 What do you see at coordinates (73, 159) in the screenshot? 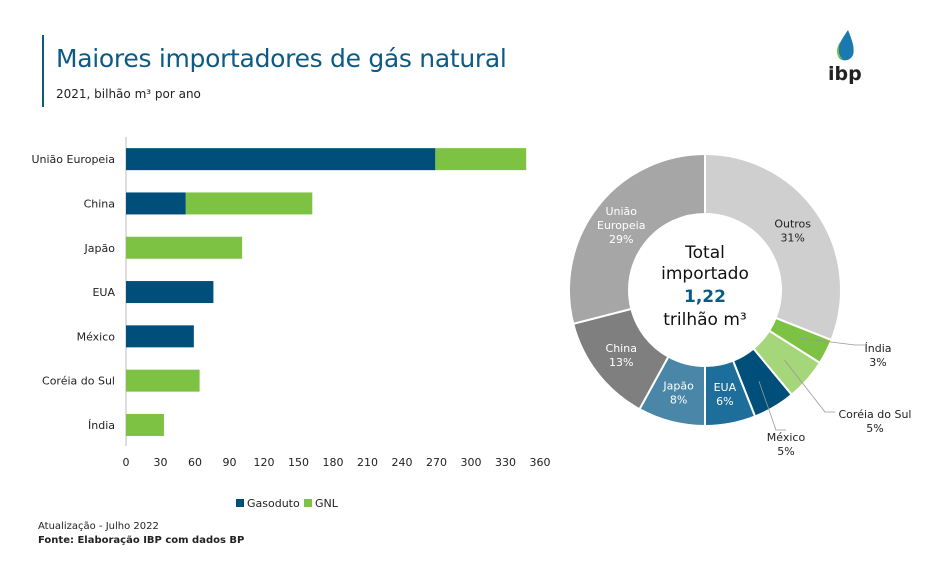
I see `category-label: União Europeia` at bounding box center [73, 159].